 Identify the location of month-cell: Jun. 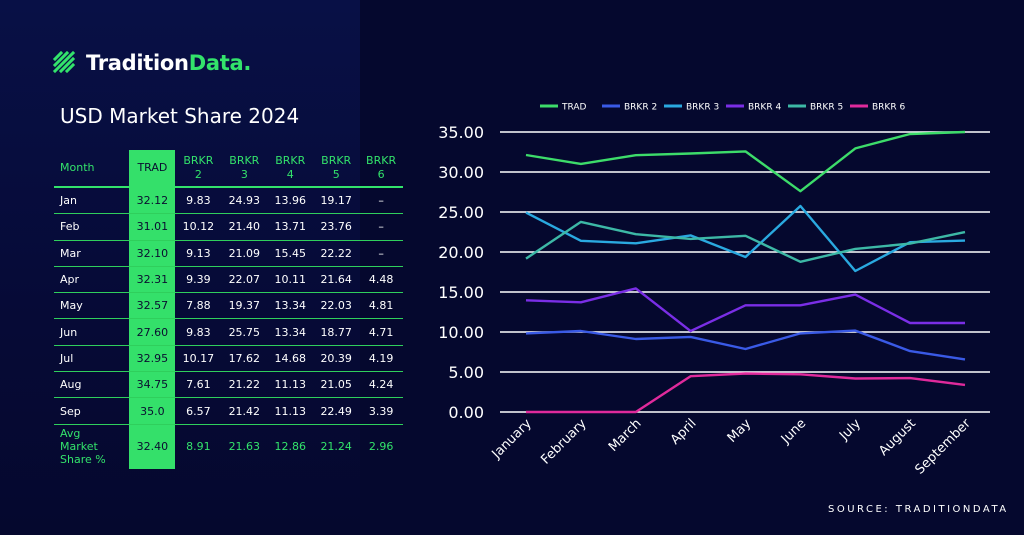
(92, 332).